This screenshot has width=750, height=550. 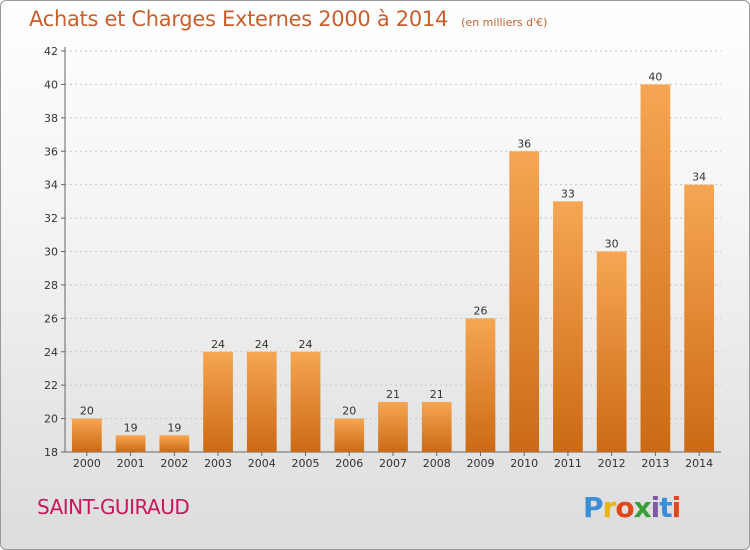 What do you see at coordinates (51, 51) in the screenshot?
I see `y-tick-label: 42` at bounding box center [51, 51].